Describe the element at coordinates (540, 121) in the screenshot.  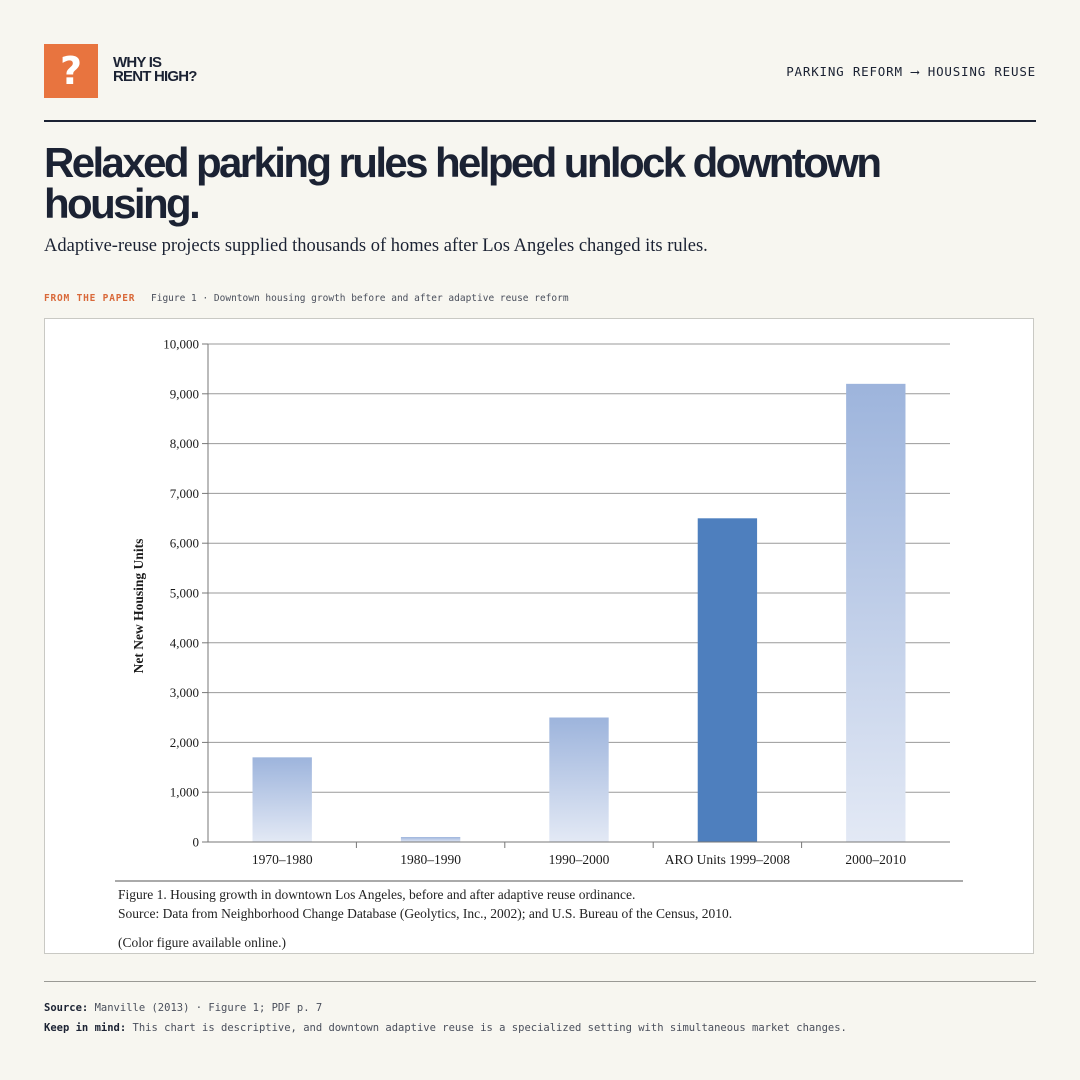
I see `header-divider` at that location.